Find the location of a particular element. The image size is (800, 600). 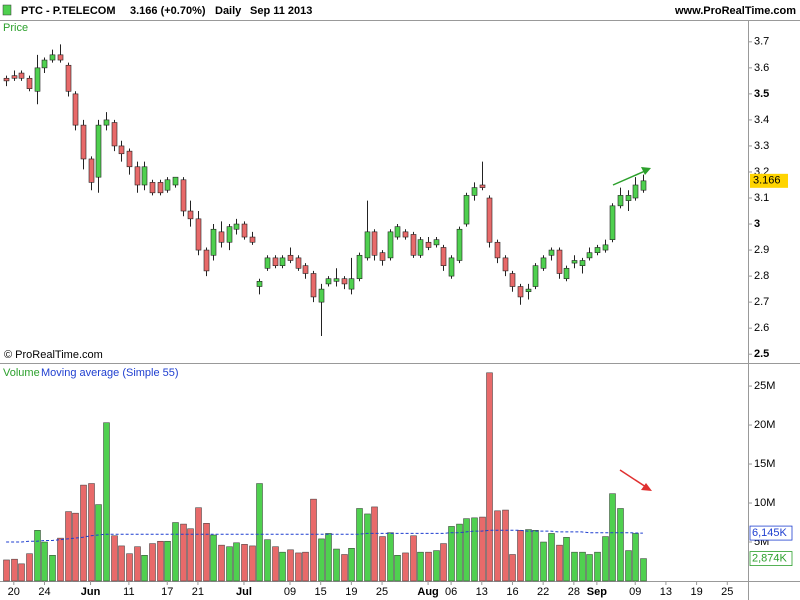

volume-title: Volume is located at coordinates (21, 373).